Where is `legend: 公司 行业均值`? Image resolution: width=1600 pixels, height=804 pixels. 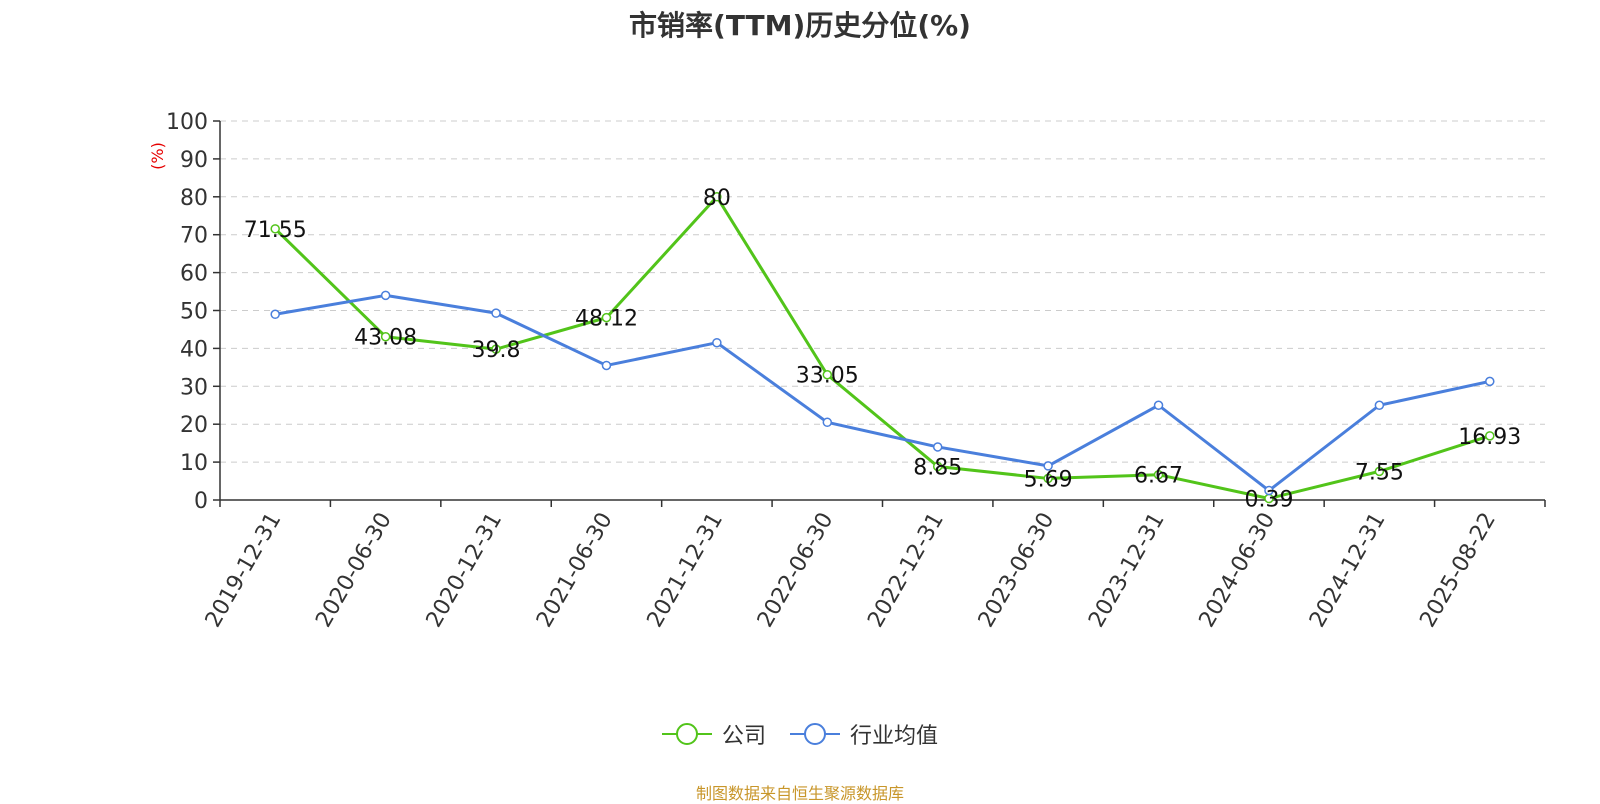 legend: 公司 行业均值 is located at coordinates (800, 734).